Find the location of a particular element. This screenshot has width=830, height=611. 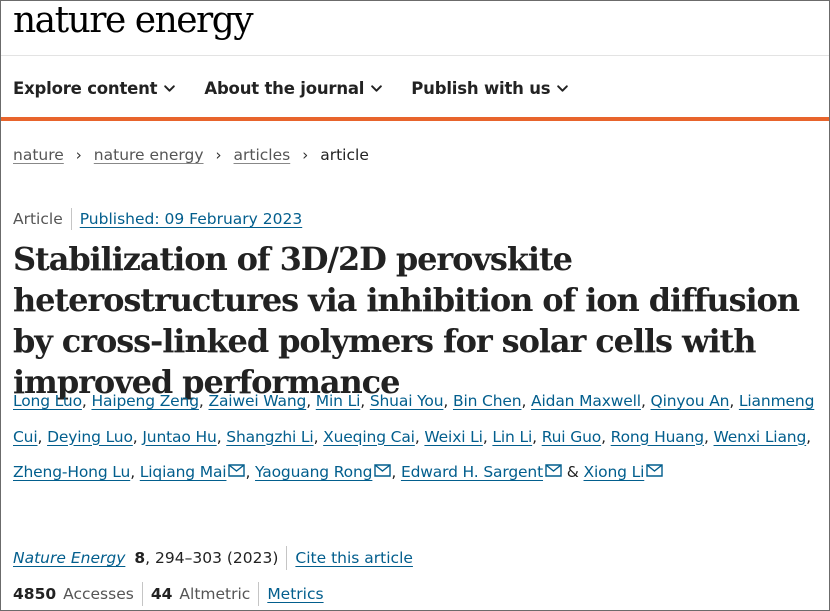

breadcrumb-nature: nature is located at coordinates (38, 155).